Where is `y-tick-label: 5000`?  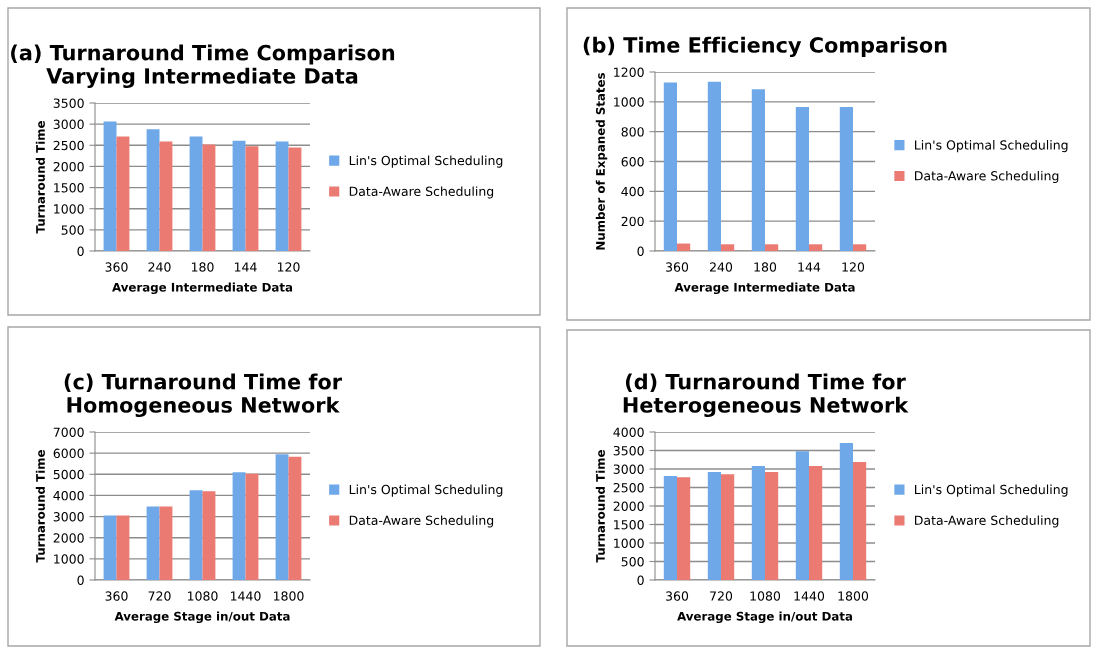 y-tick-label: 5000 is located at coordinates (68, 474).